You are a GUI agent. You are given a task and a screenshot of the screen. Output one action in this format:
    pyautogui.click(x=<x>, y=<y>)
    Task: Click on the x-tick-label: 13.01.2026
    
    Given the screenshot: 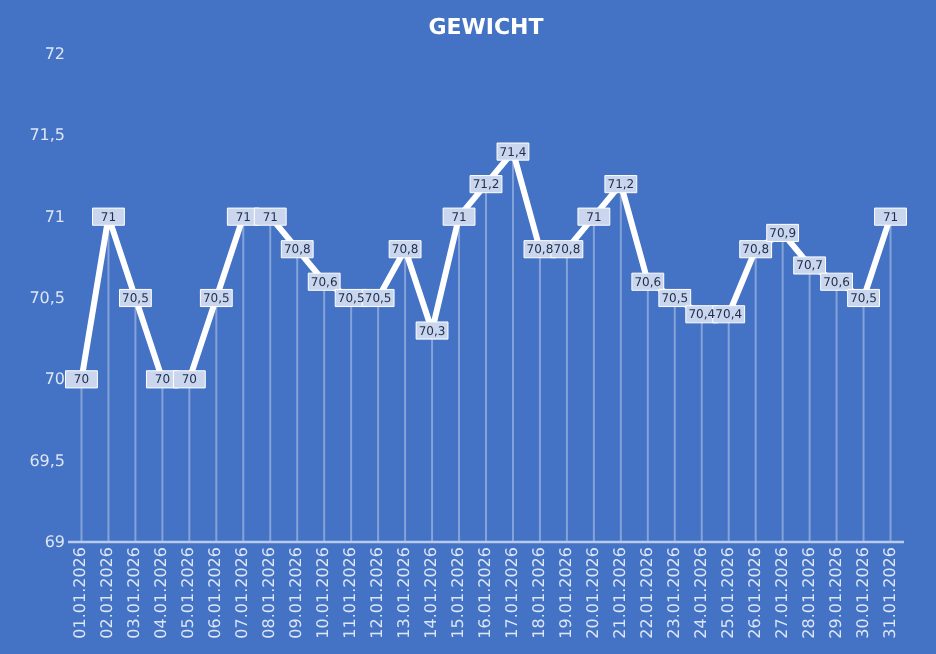 What is the action you would take?
    pyautogui.click(x=404, y=593)
    